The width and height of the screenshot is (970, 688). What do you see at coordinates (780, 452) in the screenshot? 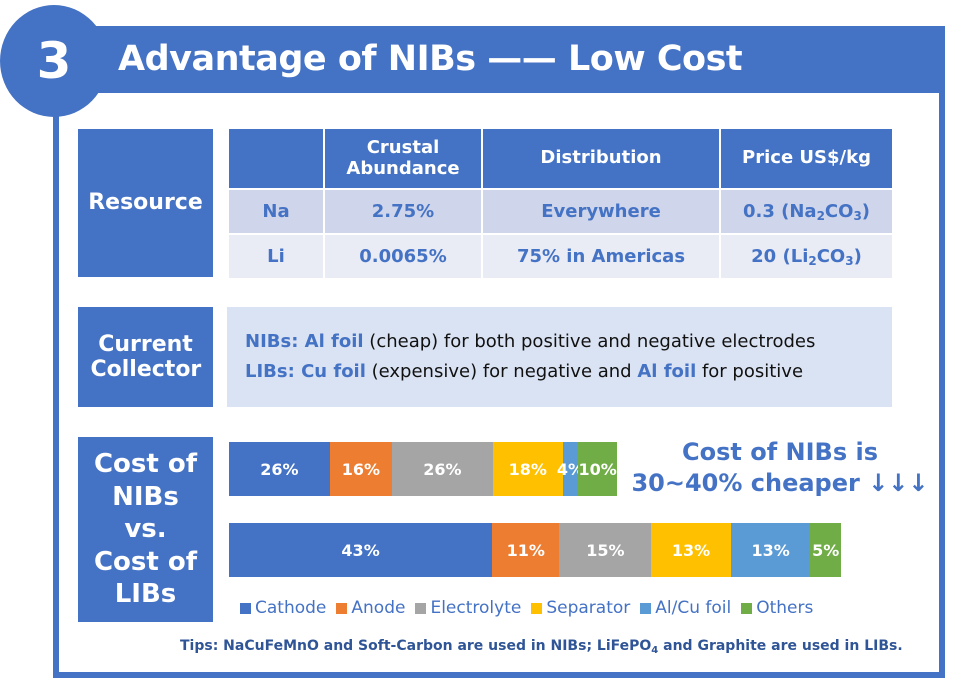
I see `callout-line: Cost of NIBs is` at bounding box center [780, 452].